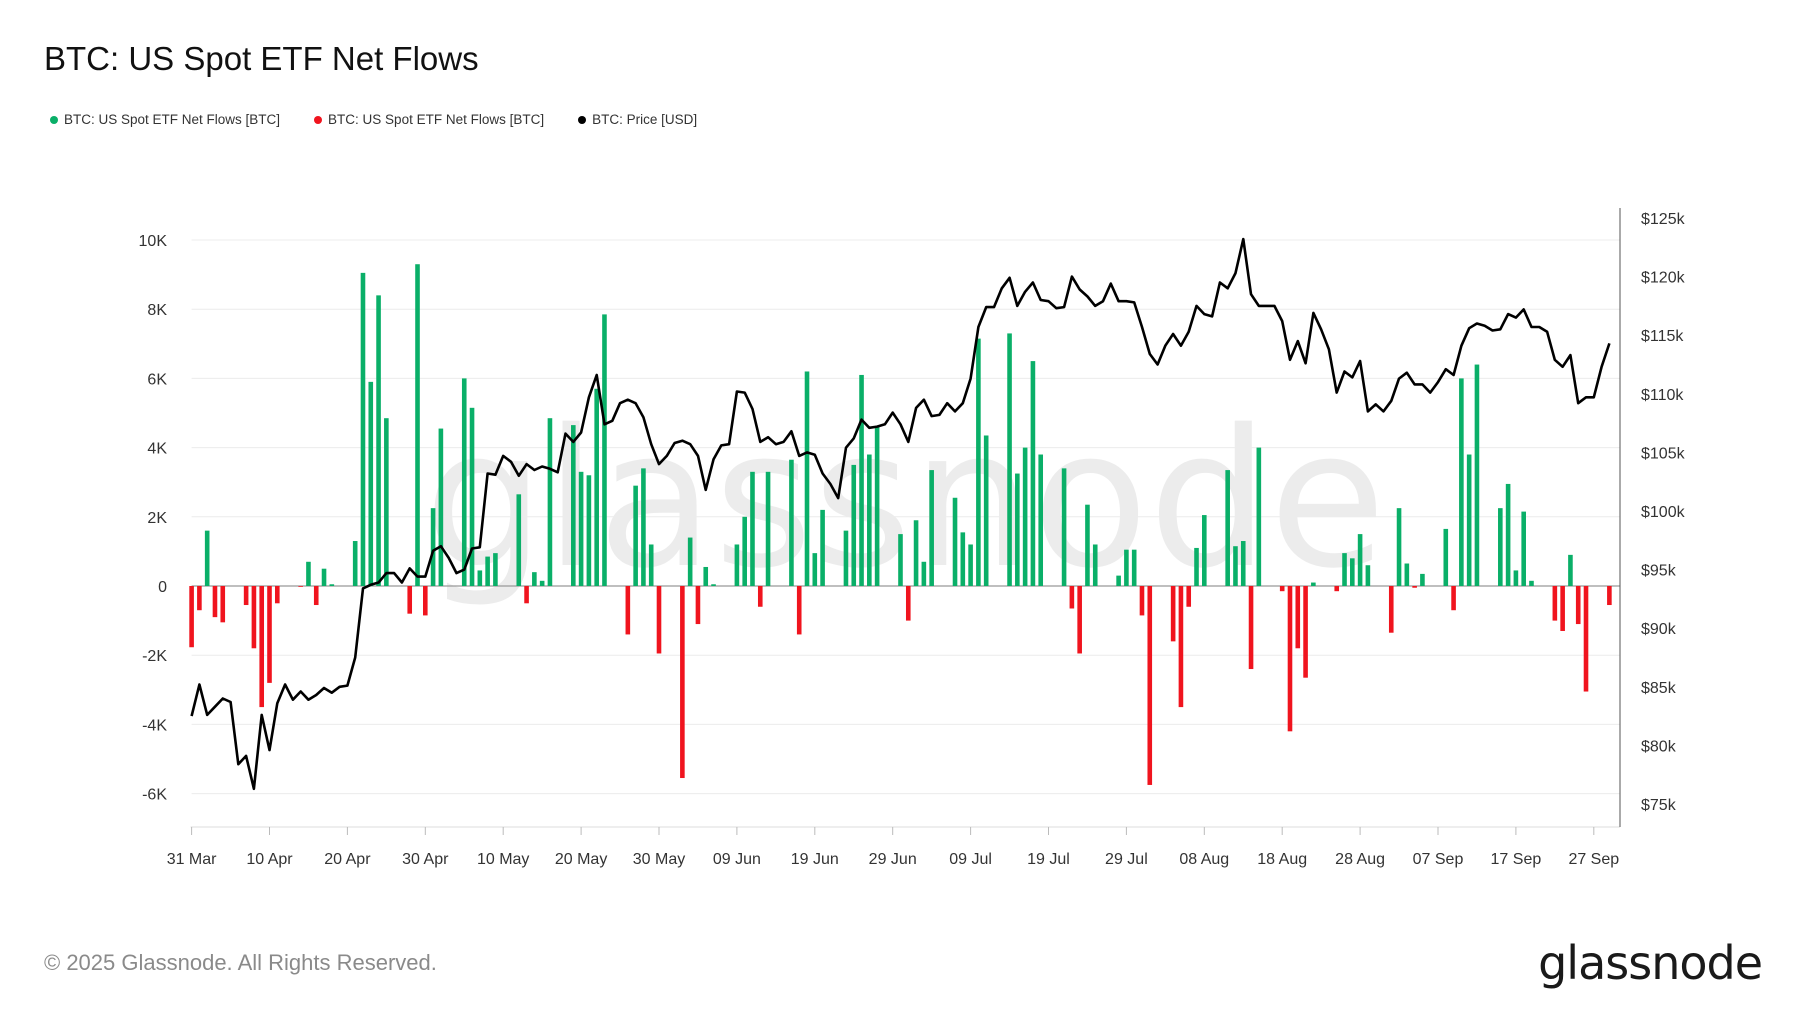 The image size is (1800, 1013). Describe the element at coordinates (318, 119) in the screenshot. I see `legend-dot-red` at that location.